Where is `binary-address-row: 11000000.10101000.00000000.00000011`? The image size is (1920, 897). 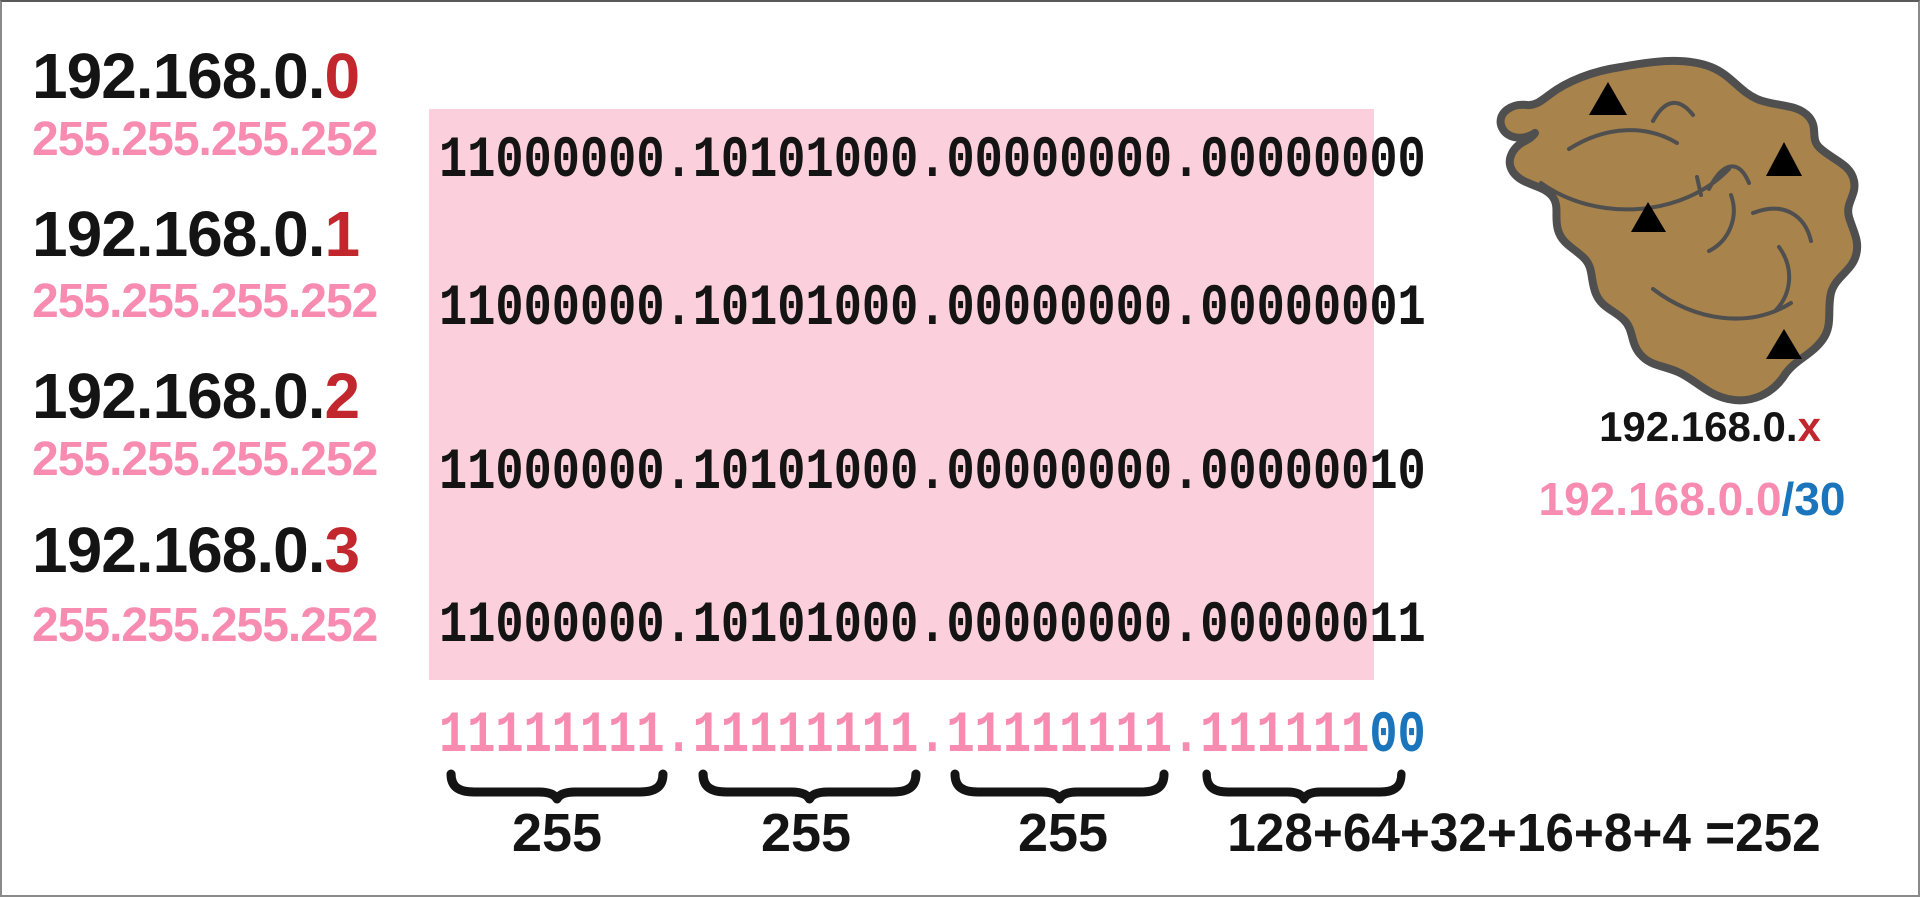 binary-address-row: 11000000.10101000.00000000.00000011 is located at coordinates (1048, 627).